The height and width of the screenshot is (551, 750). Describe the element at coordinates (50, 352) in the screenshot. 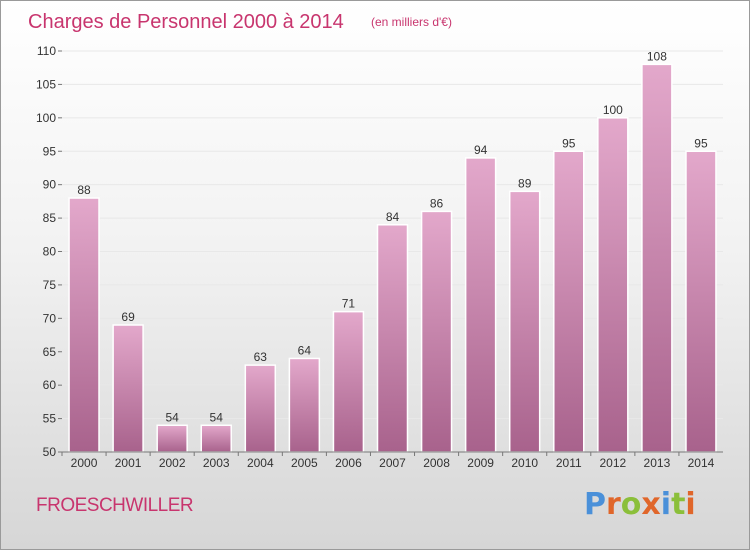

I see `y-tick-label: 65` at that location.